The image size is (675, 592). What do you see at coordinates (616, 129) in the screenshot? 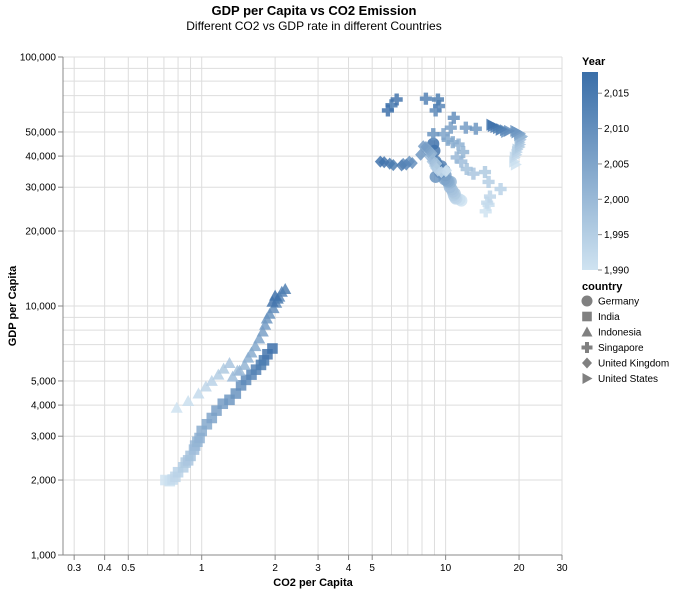
I see `year-legend-tick-label: 2,010` at bounding box center [616, 129].